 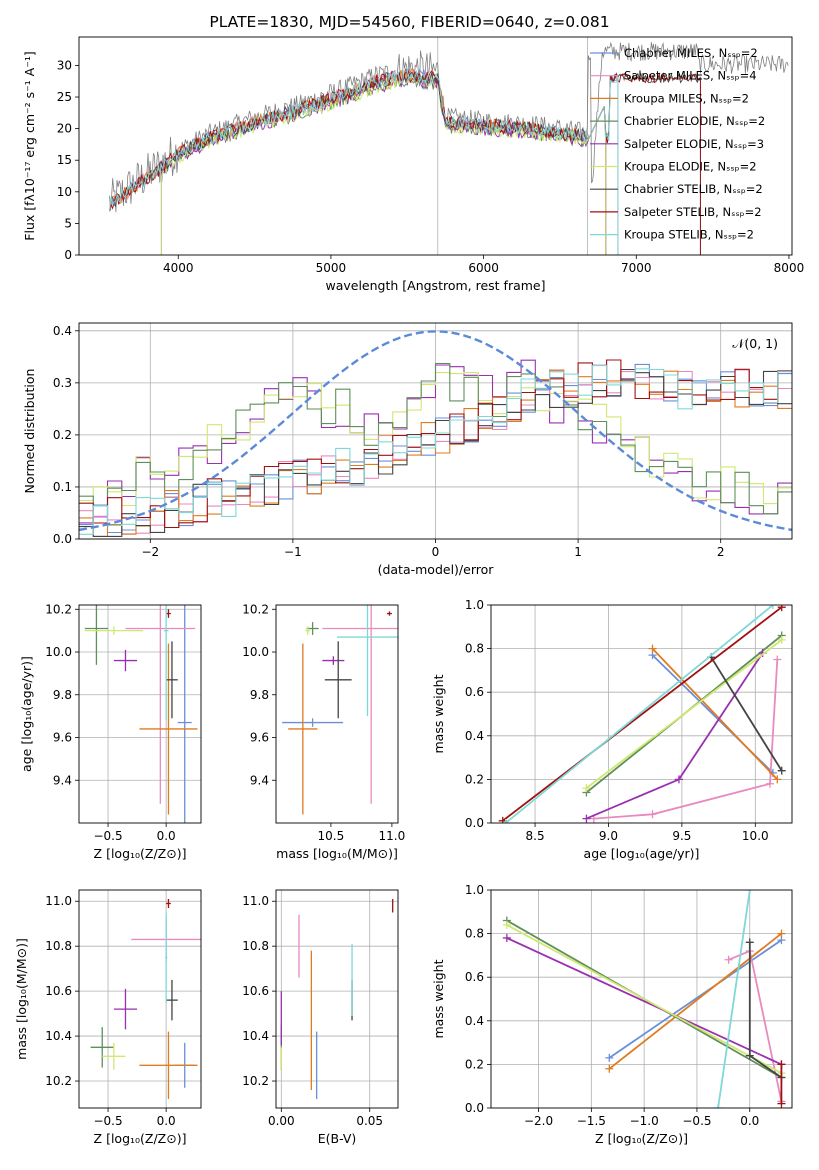 I want to click on y-tick-label: 0.3, so click(x=62, y=383).